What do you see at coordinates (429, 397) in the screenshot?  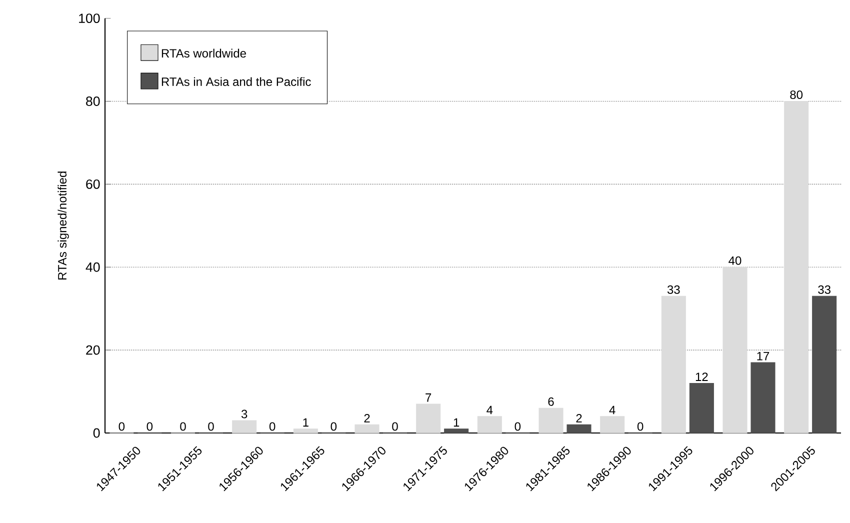 I see `data-label: 7` at bounding box center [429, 397].